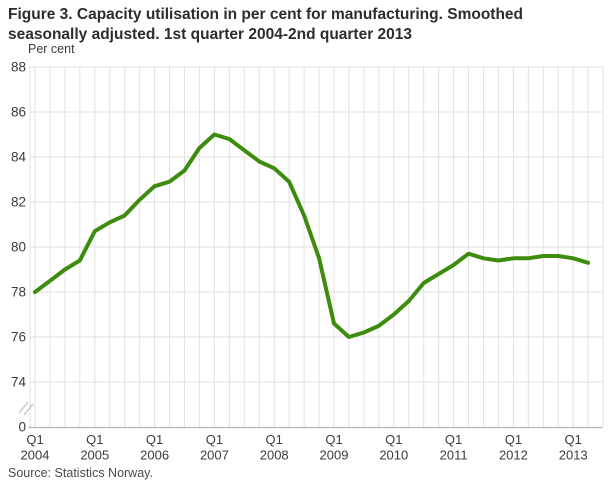 This screenshot has width=610, height=488. Describe the element at coordinates (18, 112) in the screenshot. I see `y-tick-label: 86` at that location.